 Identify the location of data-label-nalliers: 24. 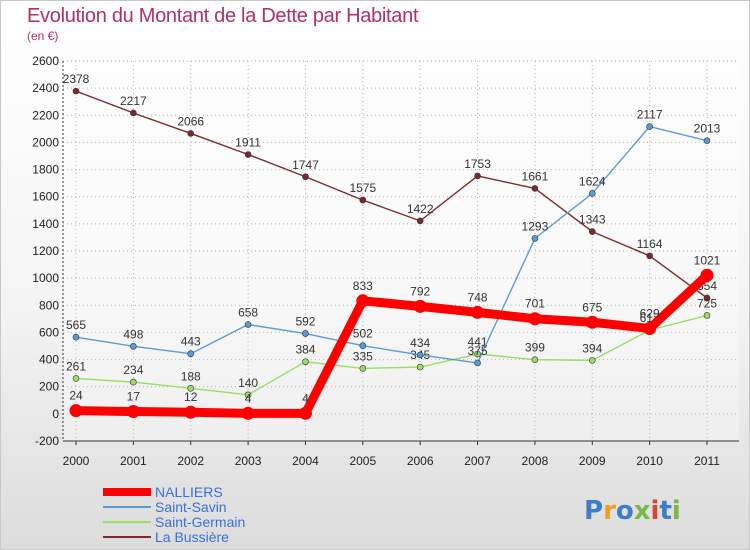
(76, 396).